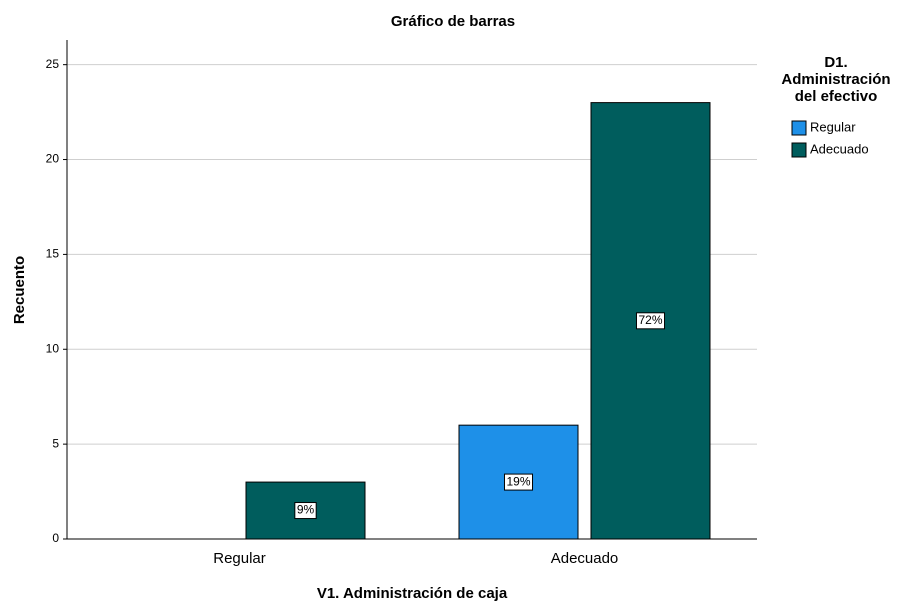  I want to click on legend-label: Regular, so click(833, 126).